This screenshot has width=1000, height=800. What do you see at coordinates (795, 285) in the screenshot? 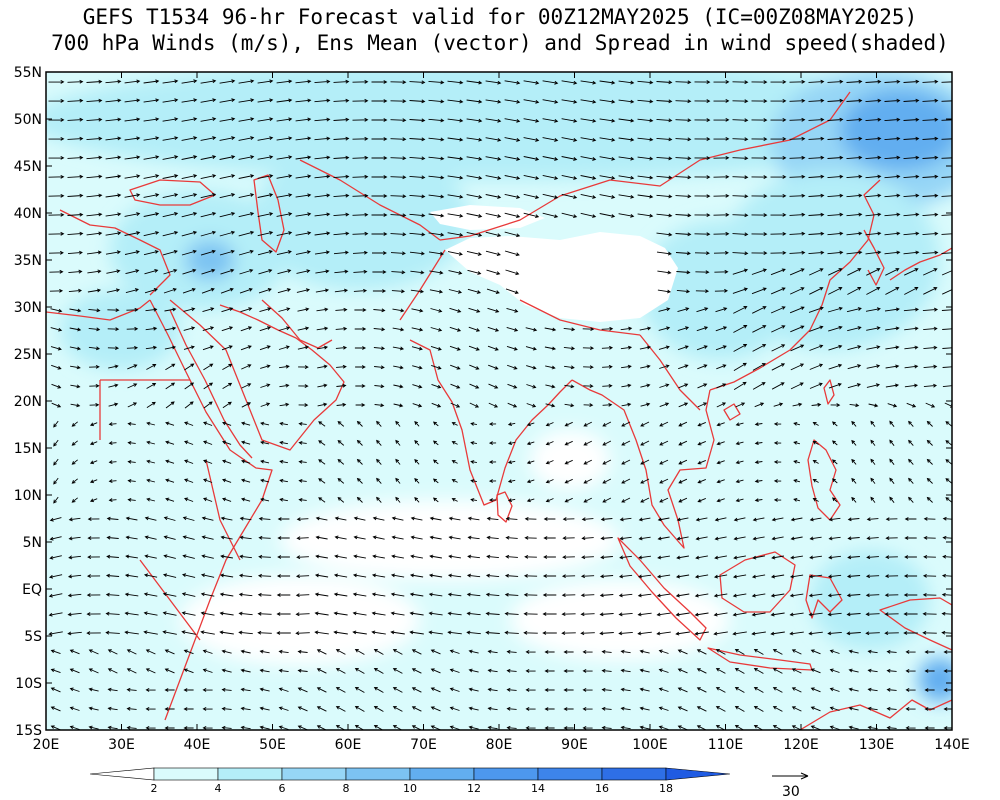
I see `coastline-china` at bounding box center [795, 285].